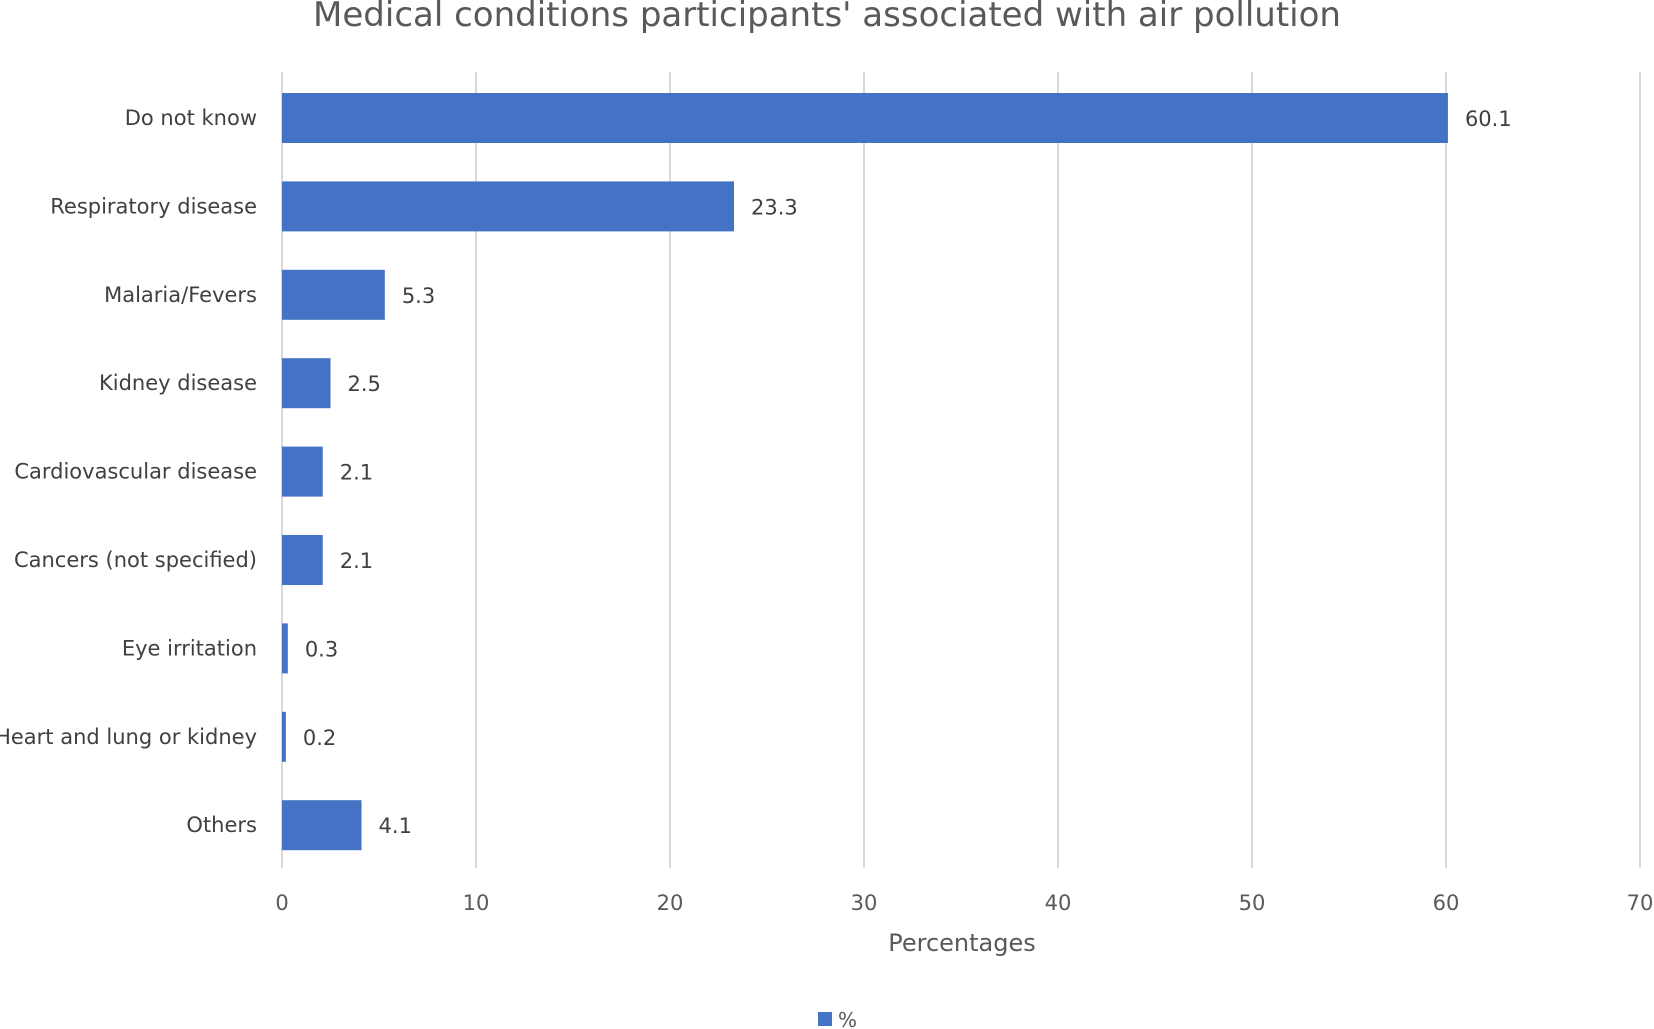 This screenshot has width=1654, height=1029. What do you see at coordinates (825, 1019) in the screenshot?
I see `legend-swatch` at bounding box center [825, 1019].